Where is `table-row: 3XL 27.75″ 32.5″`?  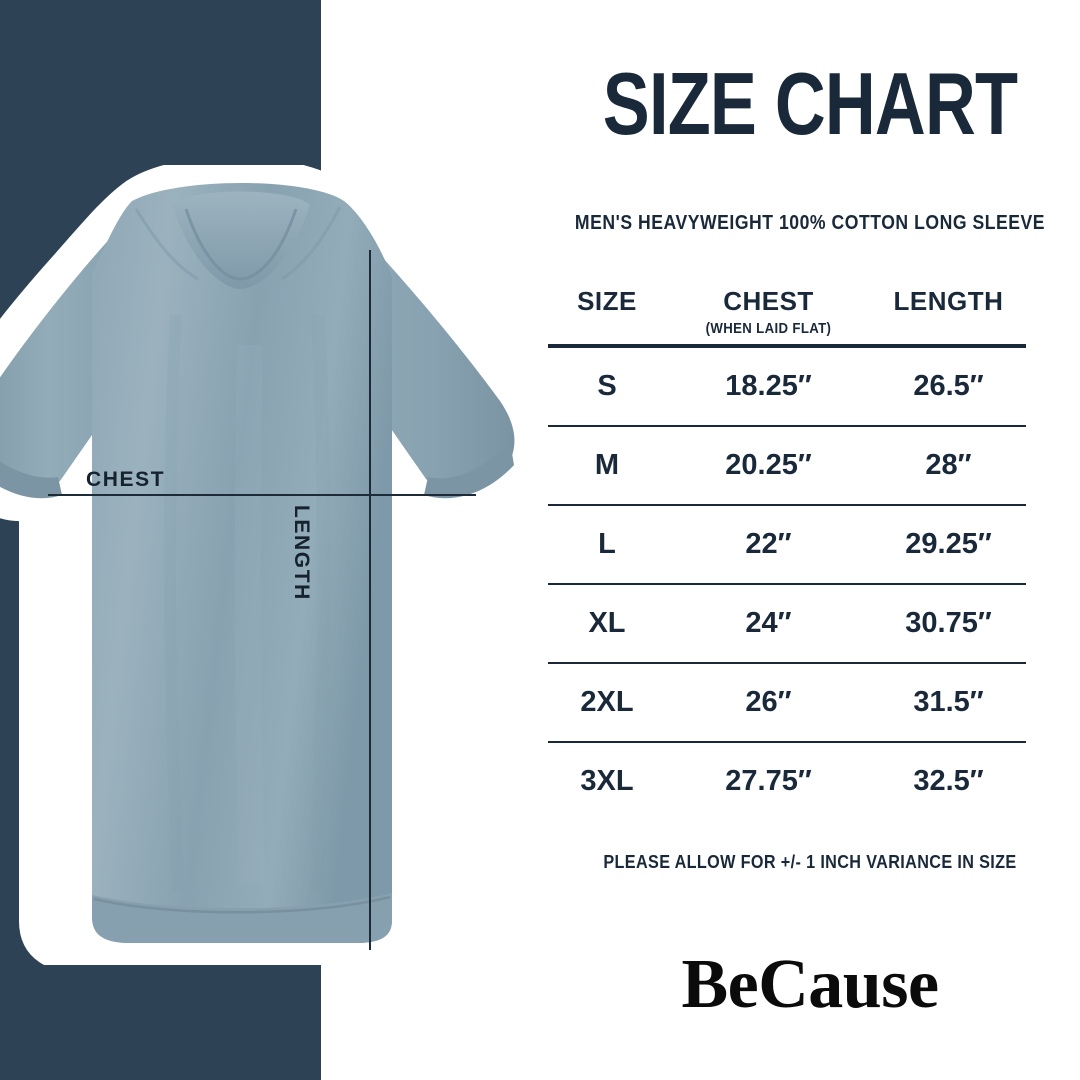
table-row: 3XL 27.75″ 32.5″ is located at coordinates (787, 781).